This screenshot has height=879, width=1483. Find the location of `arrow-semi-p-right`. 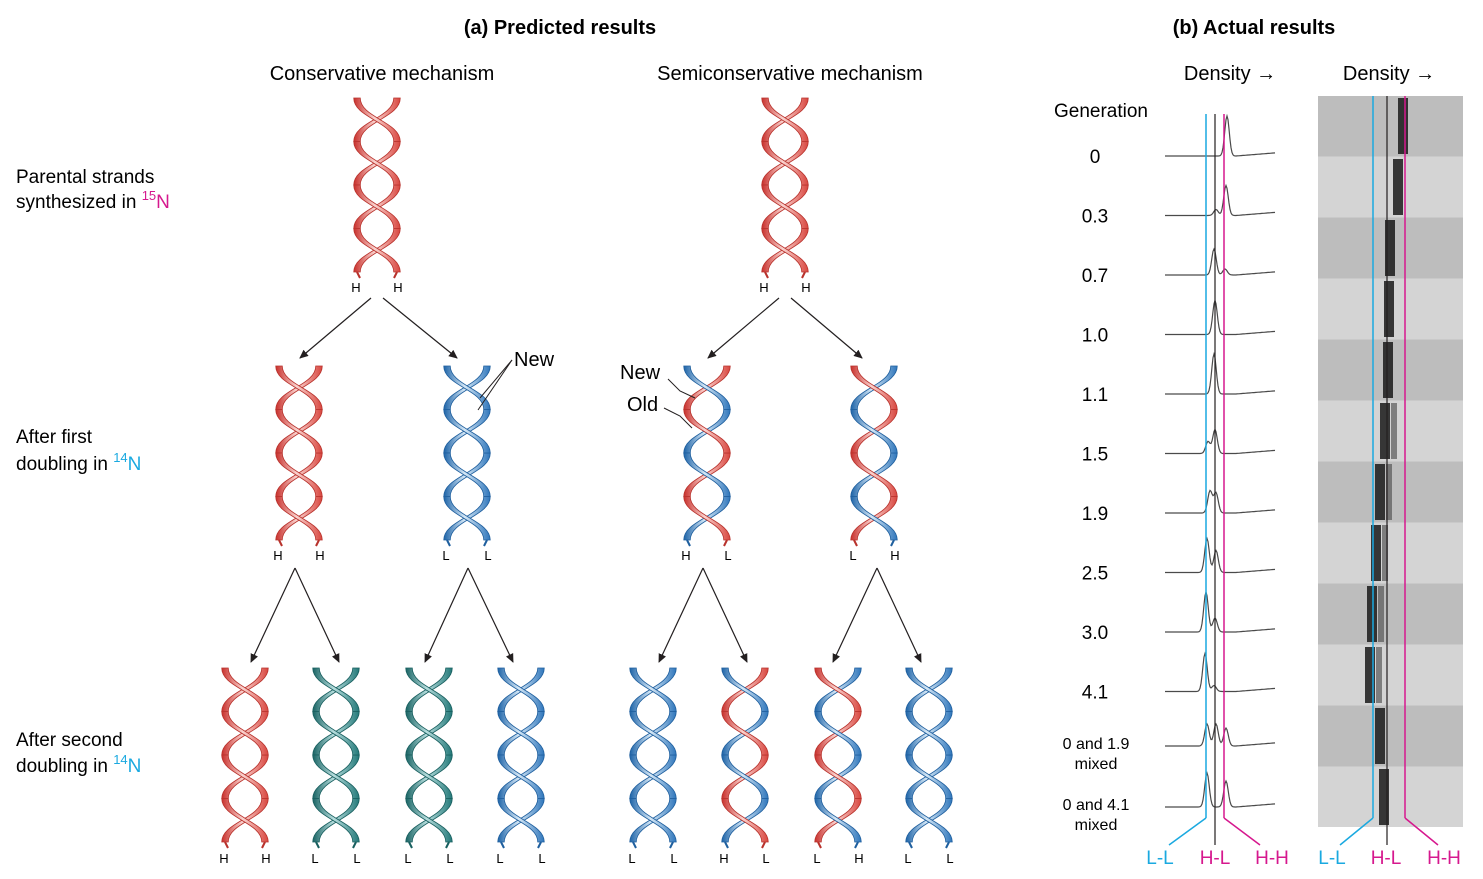

arrow-semi-p-right is located at coordinates (826, 328).